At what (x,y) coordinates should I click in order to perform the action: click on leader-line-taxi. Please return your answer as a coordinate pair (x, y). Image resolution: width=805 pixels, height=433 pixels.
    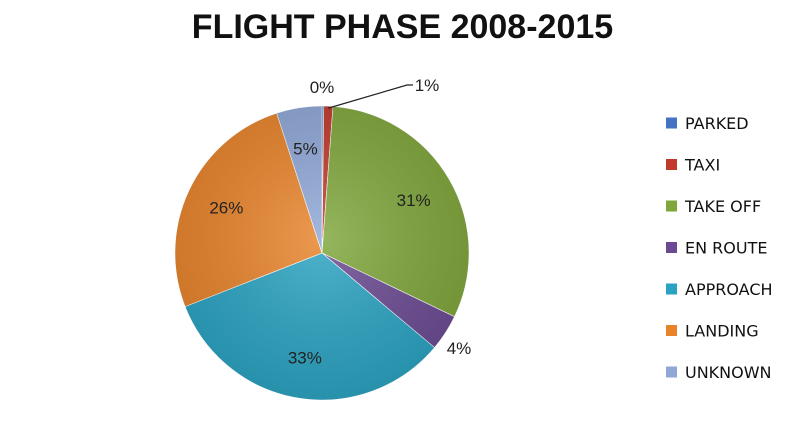
    Looking at the image, I should click on (370, 96).